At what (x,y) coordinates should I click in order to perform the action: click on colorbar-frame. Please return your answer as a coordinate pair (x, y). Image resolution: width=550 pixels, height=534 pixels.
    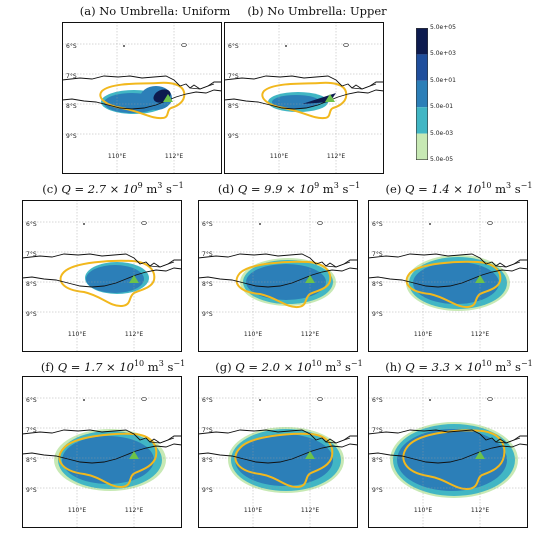
    Looking at the image, I should click on (422, 94).